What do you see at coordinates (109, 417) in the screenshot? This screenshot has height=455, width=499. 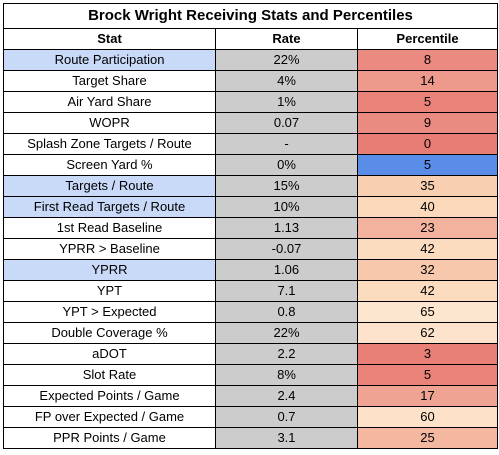 I see `stat-cell: FP over Expected / Game` at bounding box center [109, 417].